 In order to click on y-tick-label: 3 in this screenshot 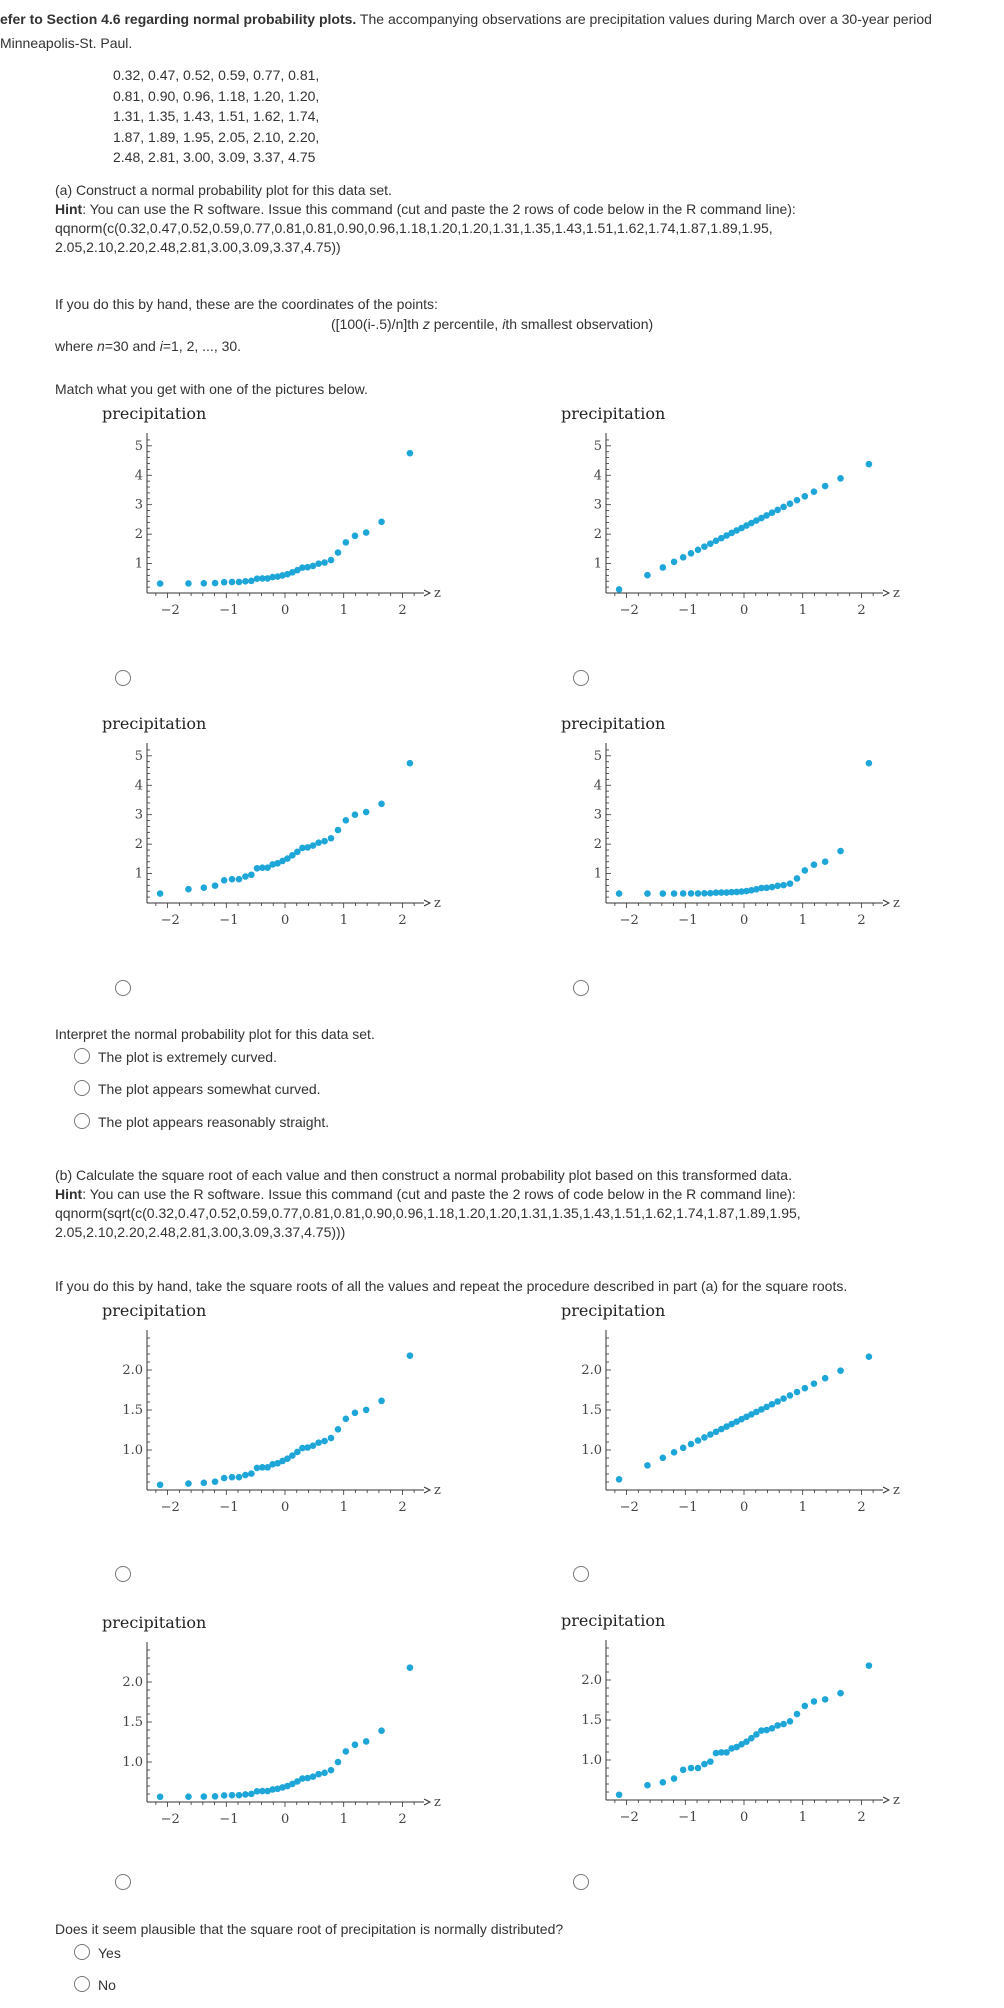, I will do `click(139, 815)`.